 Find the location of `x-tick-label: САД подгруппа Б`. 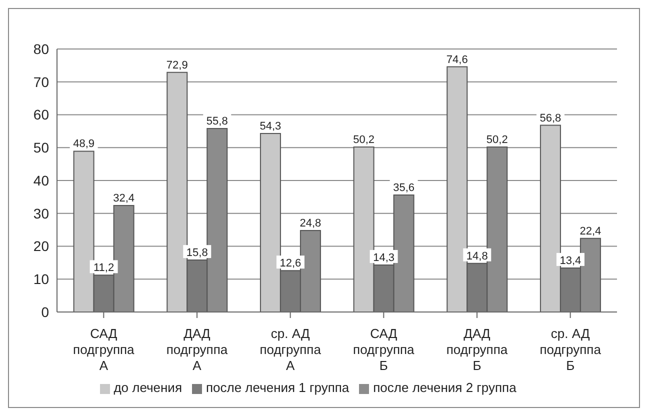

x-tick-label: САД подгруппа Б is located at coordinates (384, 349).